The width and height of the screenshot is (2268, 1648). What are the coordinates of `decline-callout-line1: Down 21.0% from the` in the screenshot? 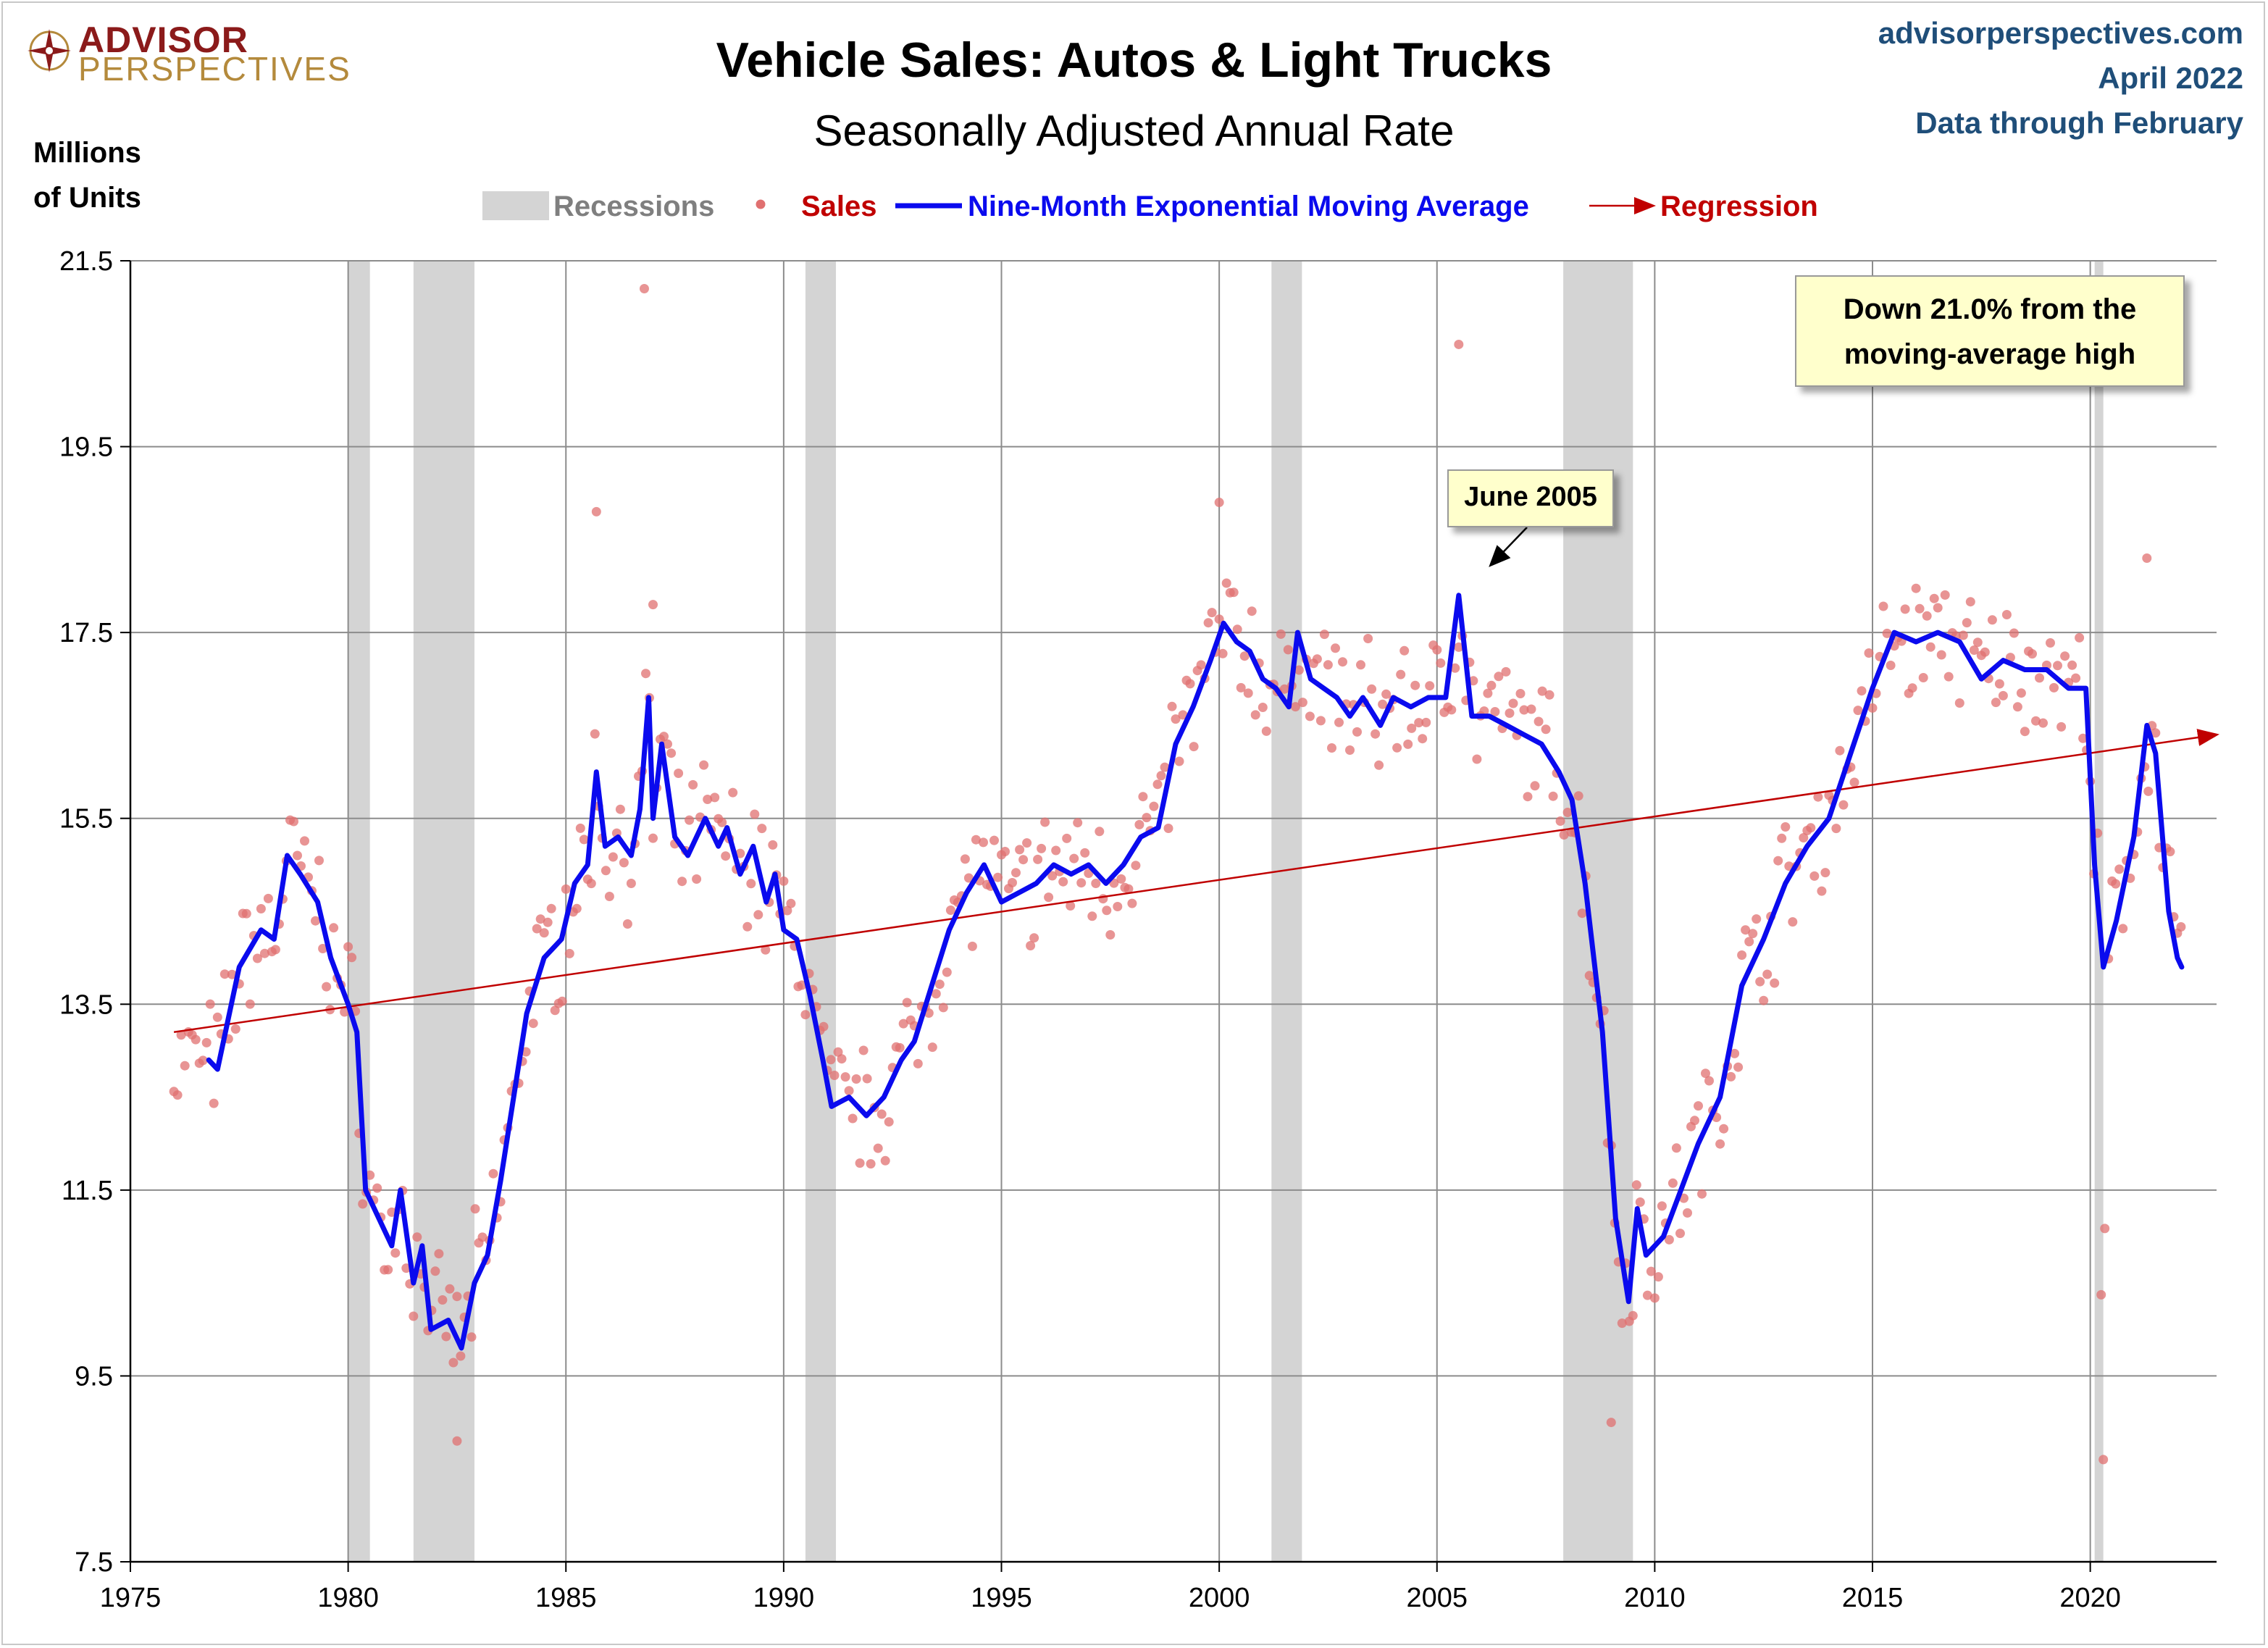 It's located at (1990, 309).